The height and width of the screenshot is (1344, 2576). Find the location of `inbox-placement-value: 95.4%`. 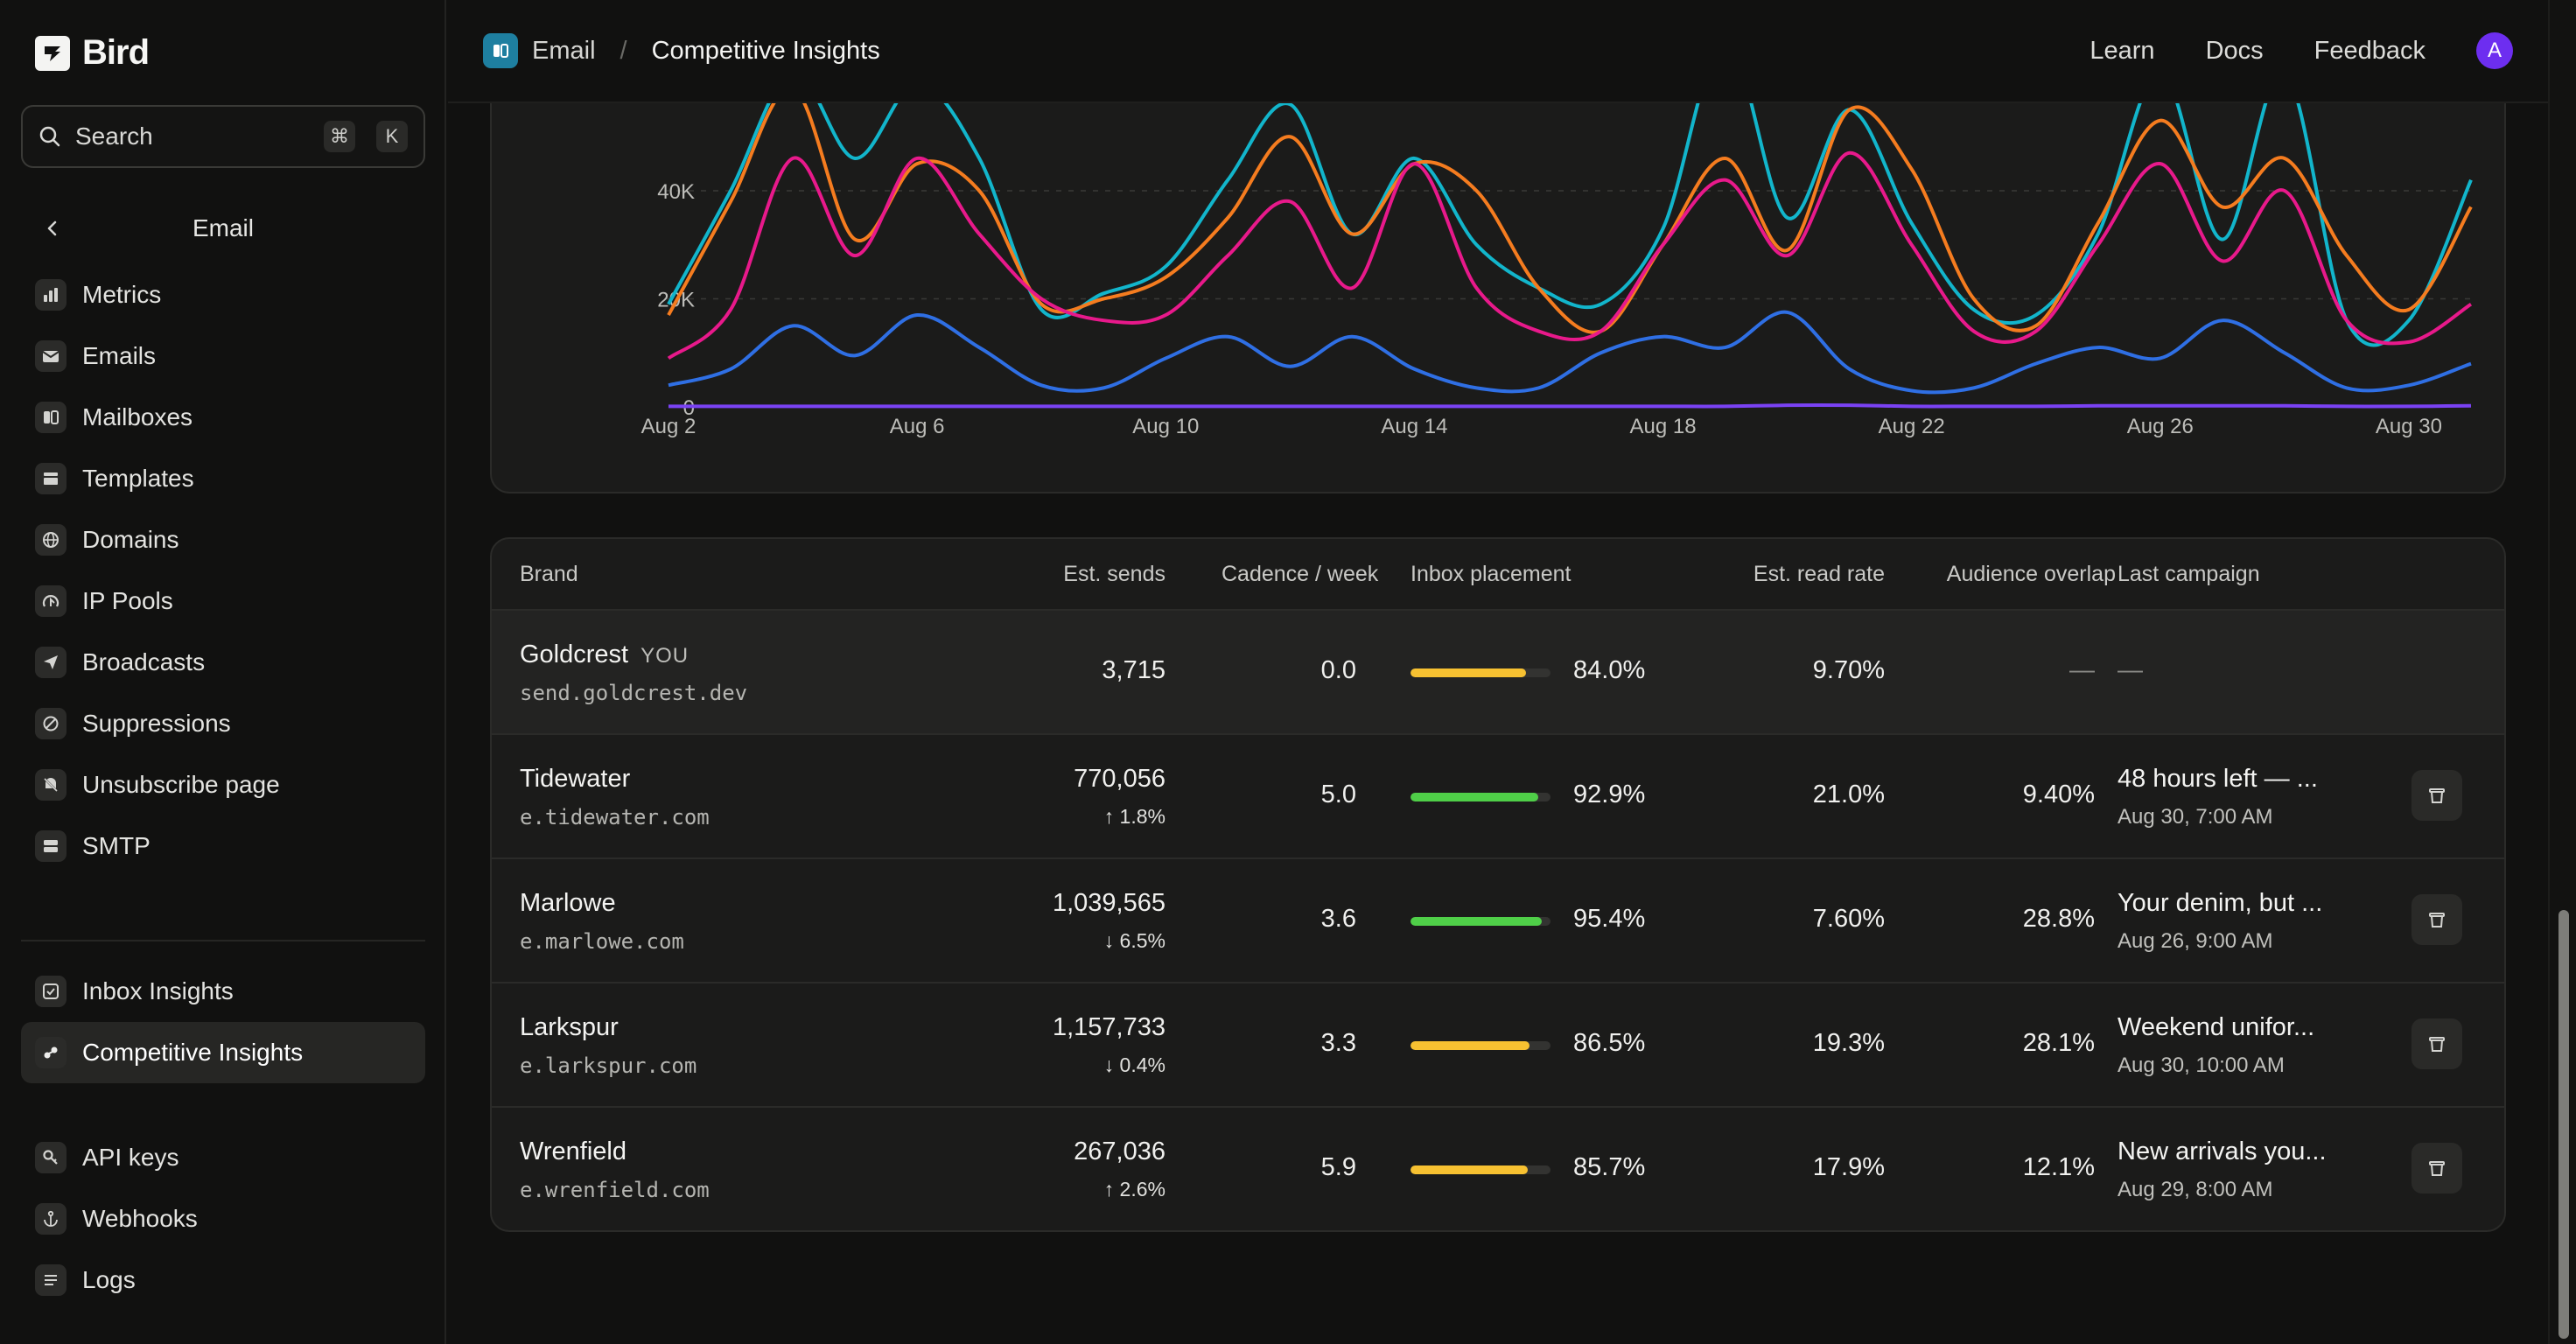

inbox-placement-value: 95.4% is located at coordinates (1609, 919).